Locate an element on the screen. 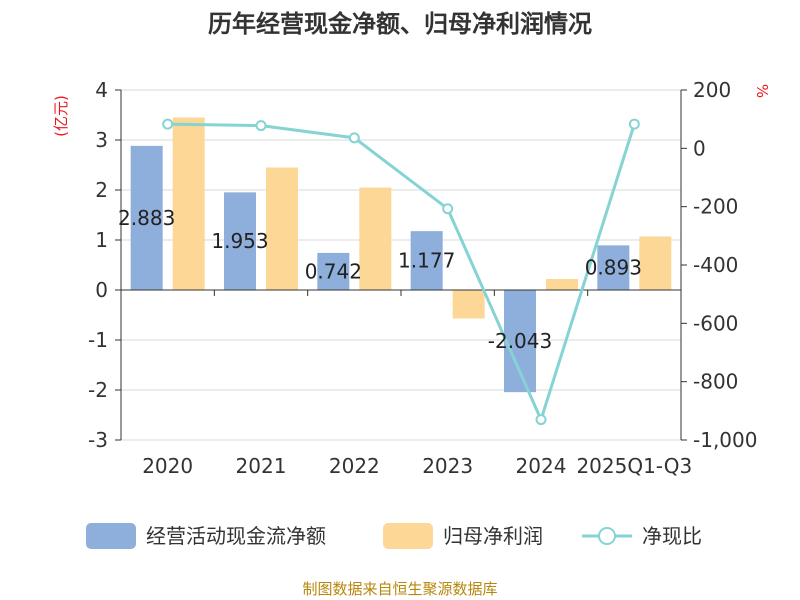  right-tick-label: -600 is located at coordinates (715, 323).